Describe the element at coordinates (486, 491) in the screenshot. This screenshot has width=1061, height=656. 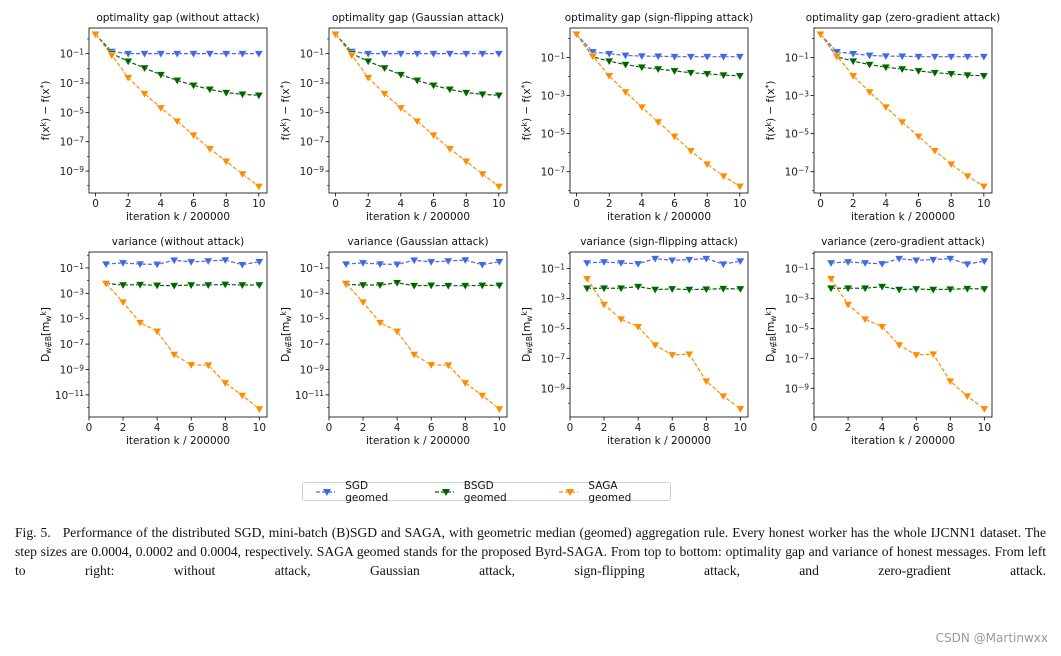
I see `legend: SGD geomed BSGD geomed SAGA geomed` at that location.